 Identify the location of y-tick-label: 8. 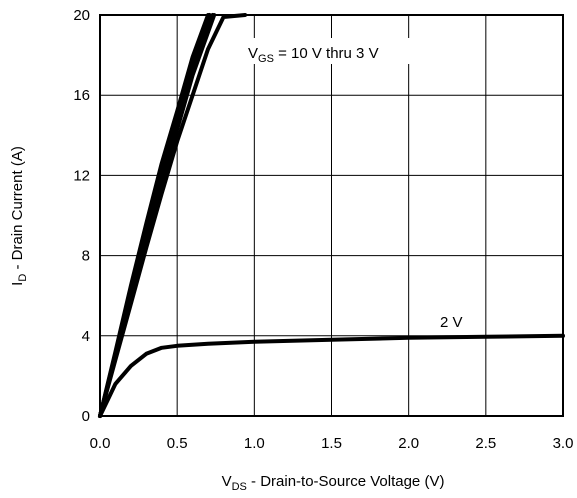
(86, 256).